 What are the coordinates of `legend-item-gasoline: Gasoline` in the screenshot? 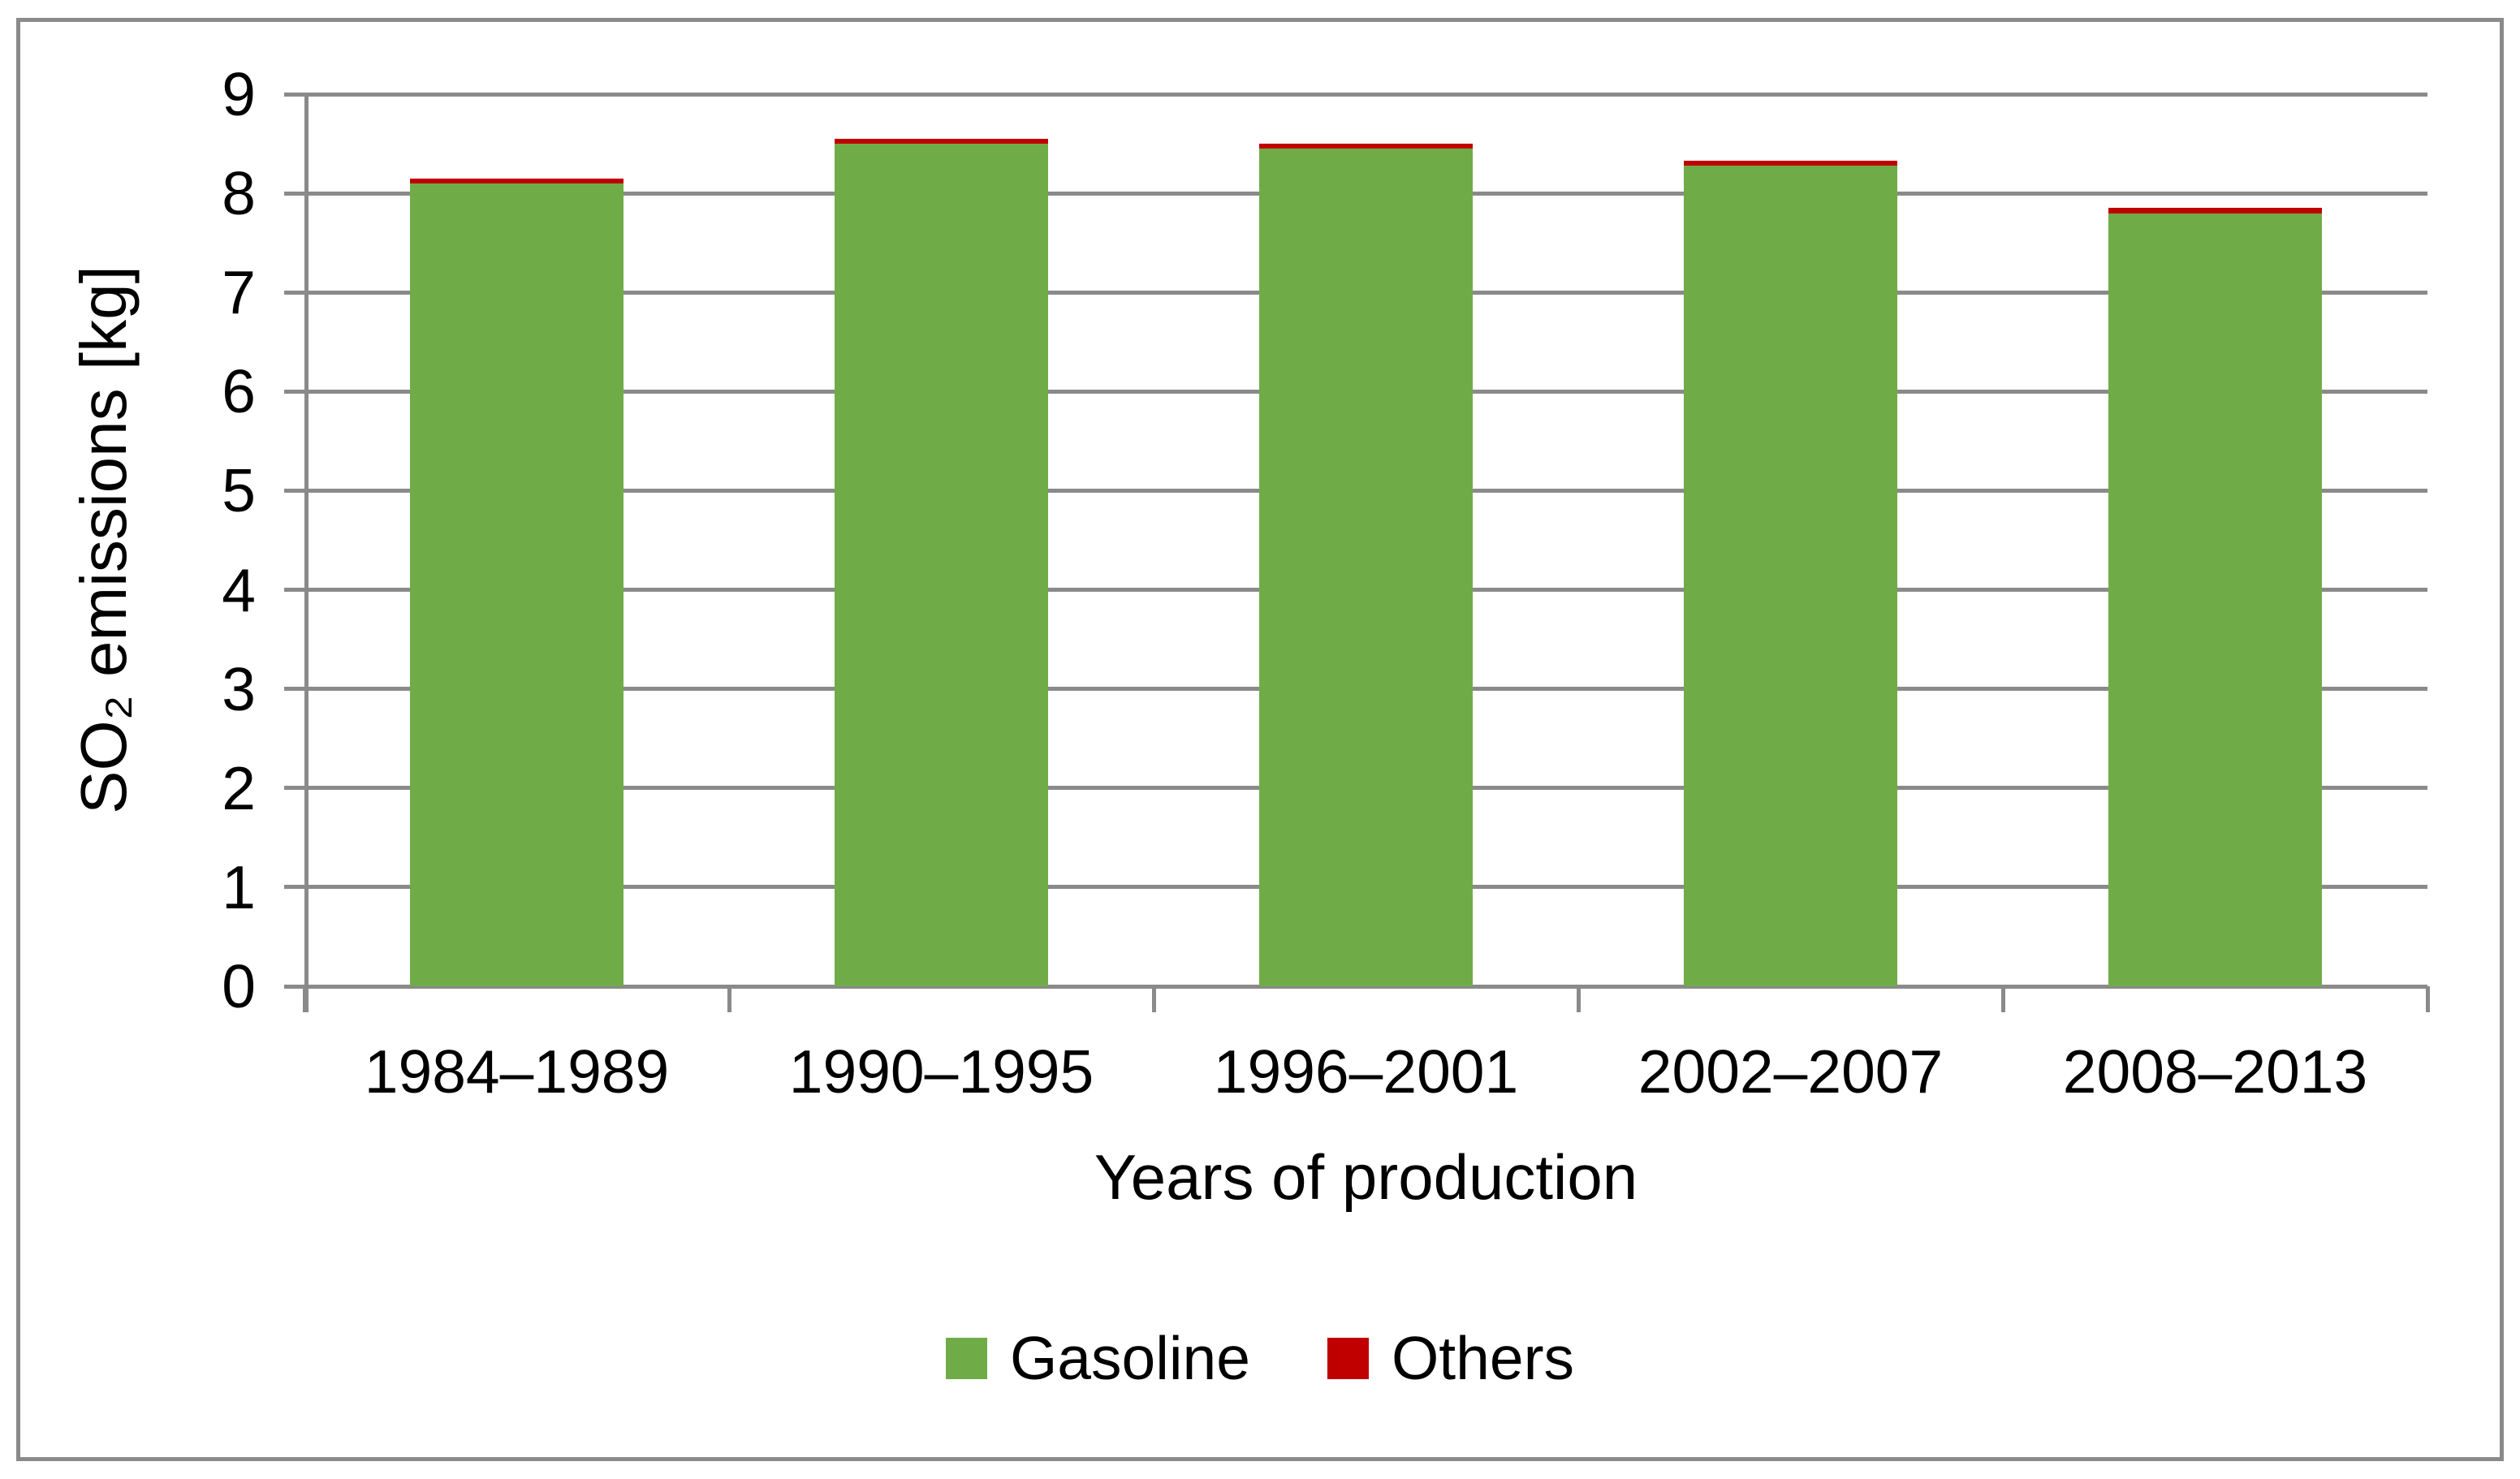 It's located at (1097, 1357).